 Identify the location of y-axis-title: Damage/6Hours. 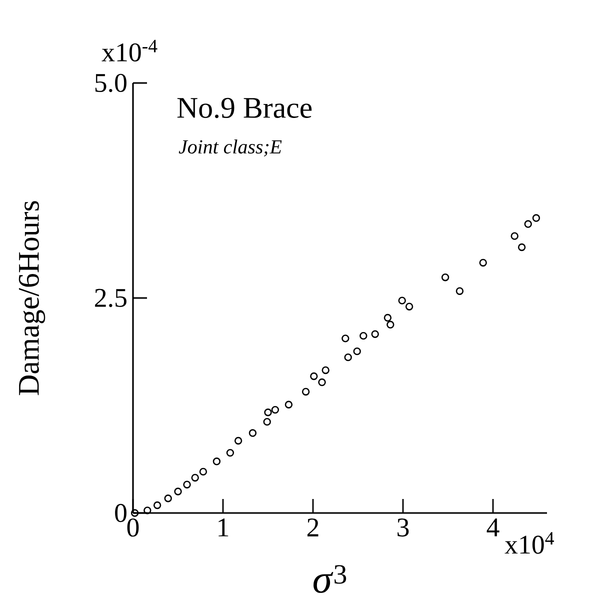
(32, 298).